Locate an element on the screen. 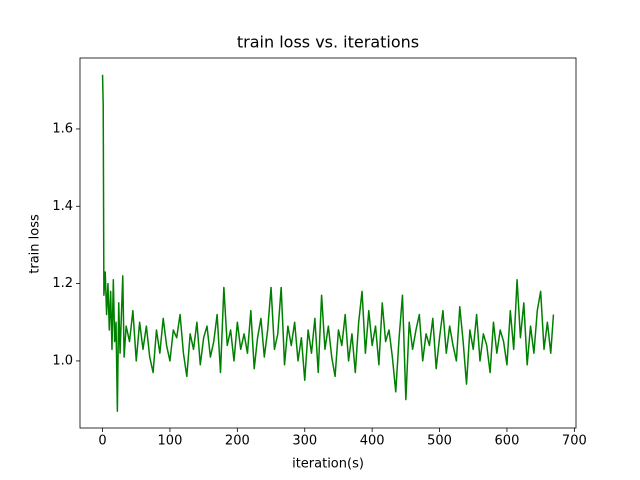 This screenshot has height=480, width=640. y-tick-label: 1.6 is located at coordinates (62, 128).